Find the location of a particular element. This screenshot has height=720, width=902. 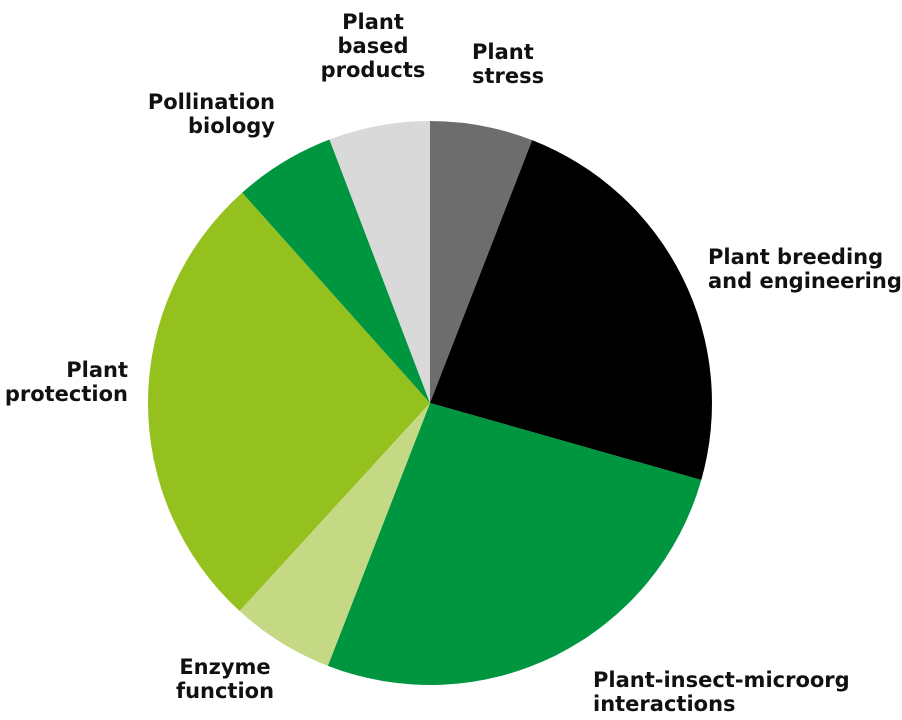

slice-label: Enzyme function is located at coordinates (225, 679).